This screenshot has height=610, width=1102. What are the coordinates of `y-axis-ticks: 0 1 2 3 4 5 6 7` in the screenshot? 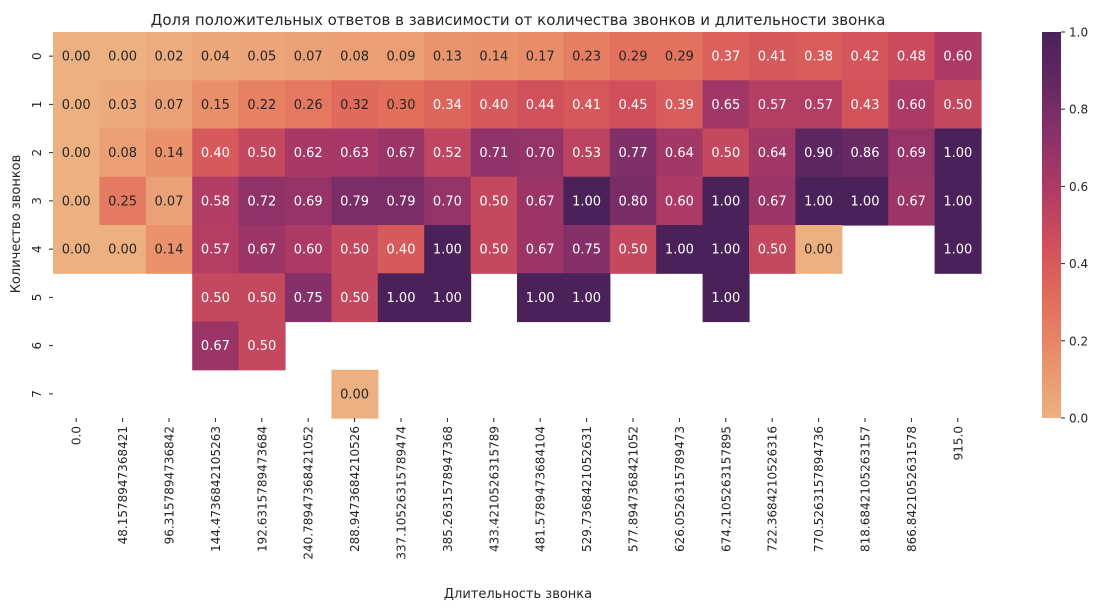 It's located at (41, 225).